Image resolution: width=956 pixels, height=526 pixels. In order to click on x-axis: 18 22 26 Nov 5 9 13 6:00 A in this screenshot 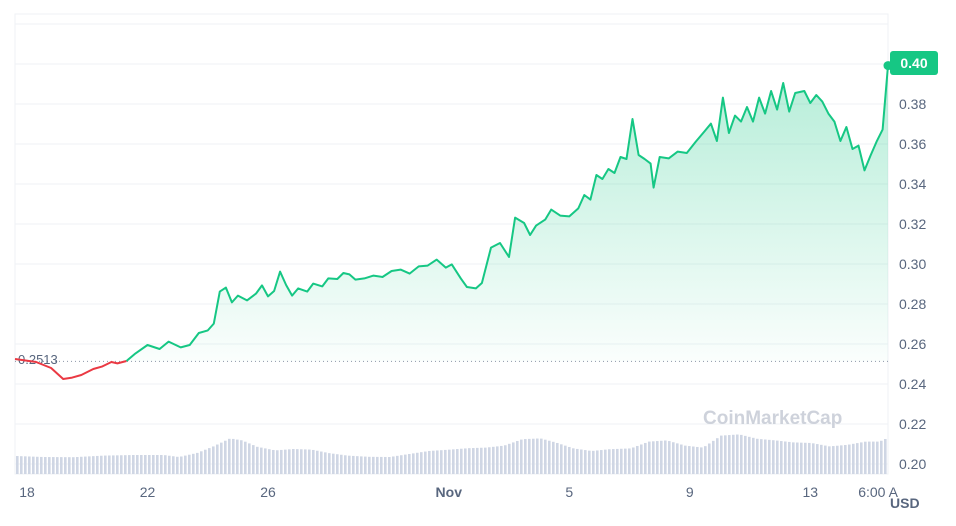, I will do `click(458, 492)`.